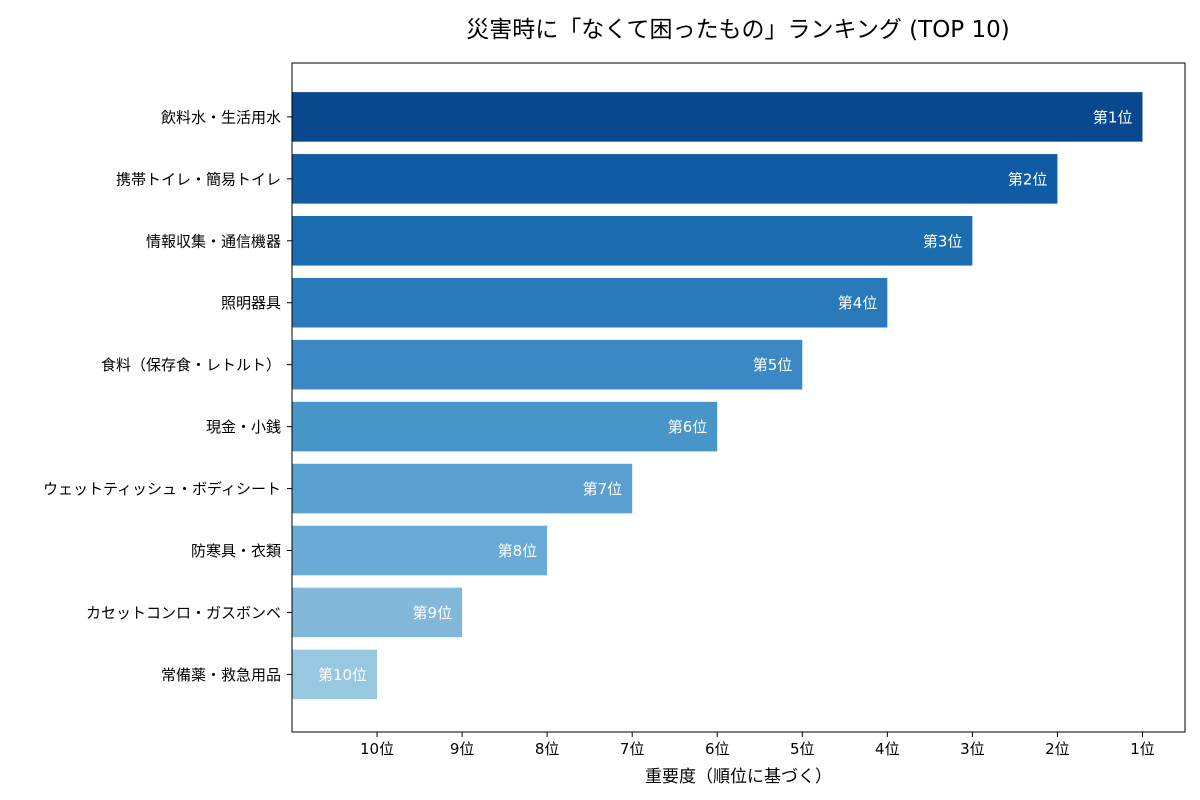 The image size is (1200, 800). Describe the element at coordinates (221, 675) in the screenshot. I see `y-tick-label: 常備薬・救急用品` at that location.